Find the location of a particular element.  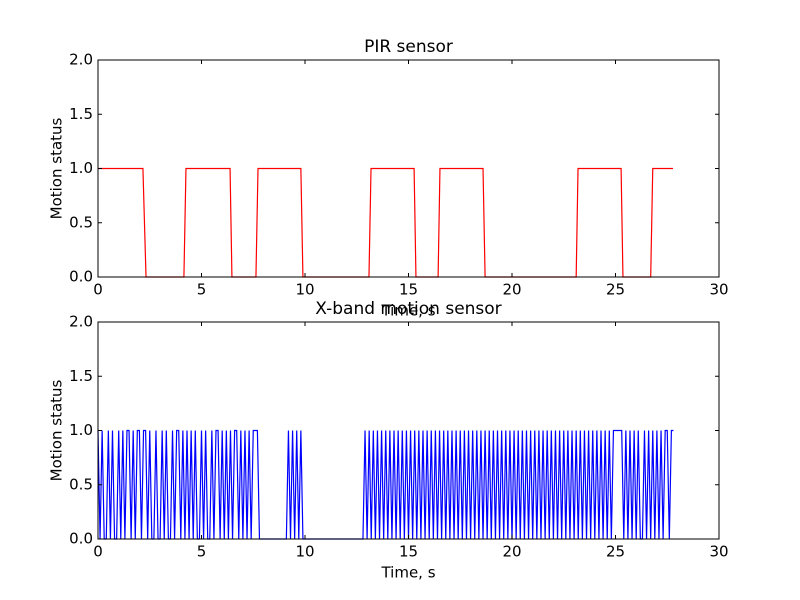

chart-title: X-band motion sensor is located at coordinates (408, 309).